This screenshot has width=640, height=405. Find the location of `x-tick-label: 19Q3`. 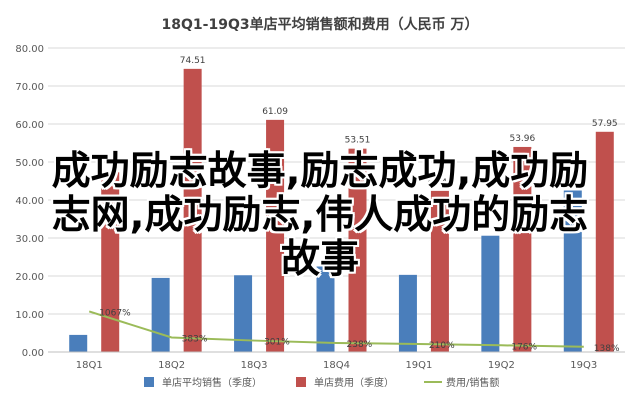

x-tick-label: 19Q3 is located at coordinates (583, 365).